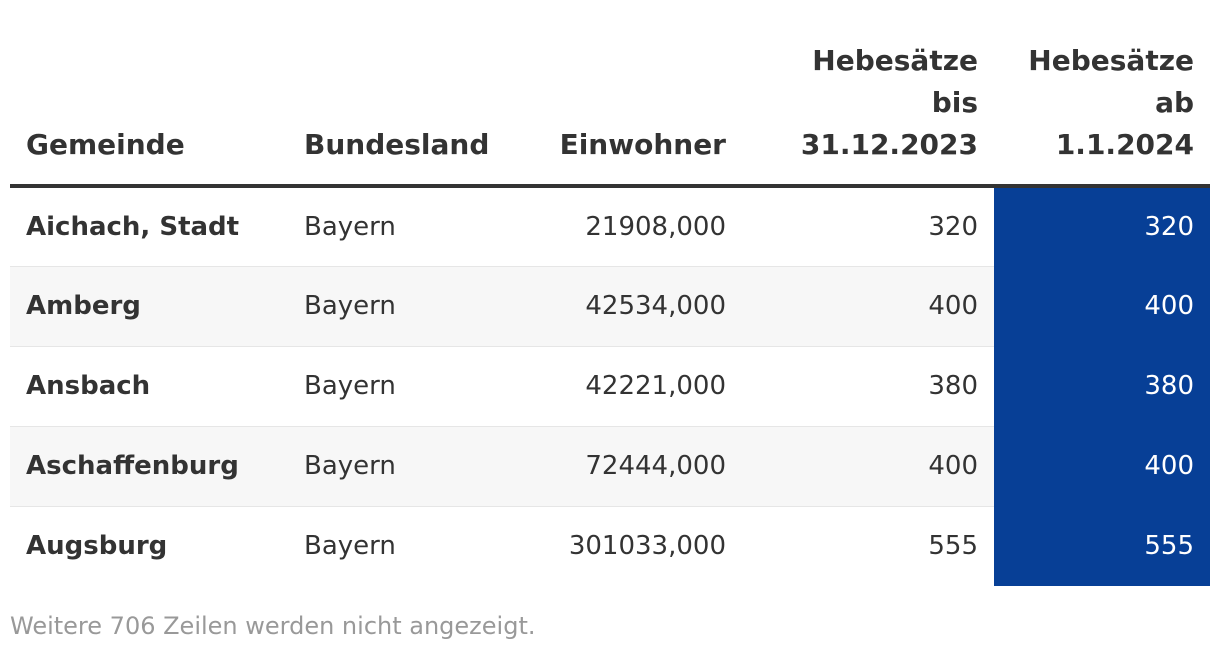  I want to click on cell-hebesaetze-ab: 320, so click(1102, 226).